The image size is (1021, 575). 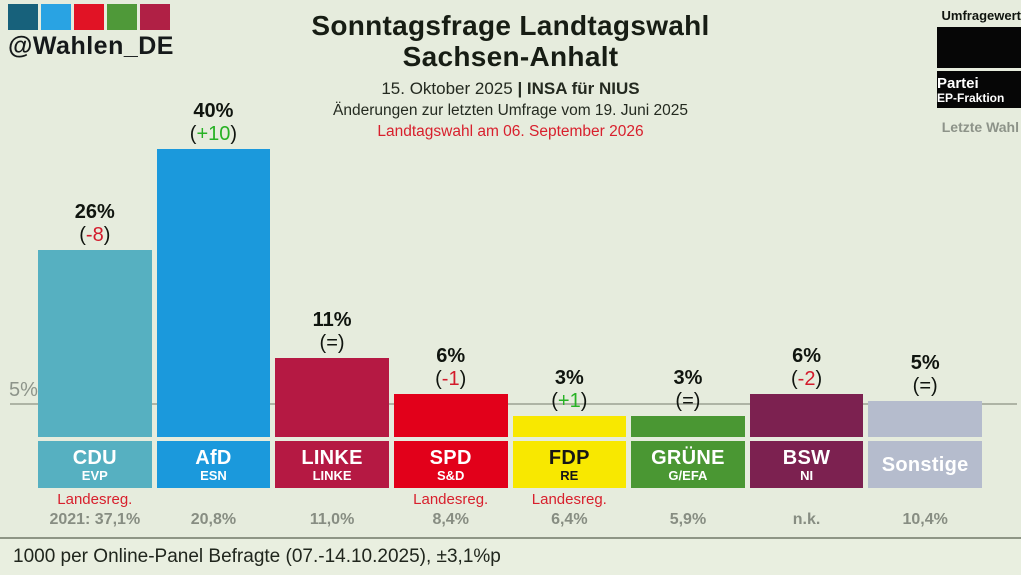 I want to click on legend-party-box: Partei EP-Fraktion, so click(x=979, y=89).